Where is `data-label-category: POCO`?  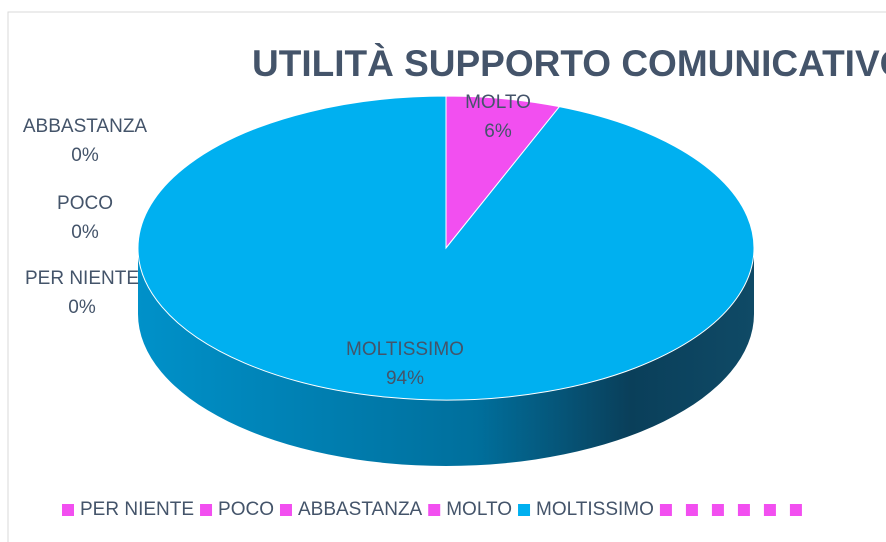 data-label-category: POCO is located at coordinates (85, 203).